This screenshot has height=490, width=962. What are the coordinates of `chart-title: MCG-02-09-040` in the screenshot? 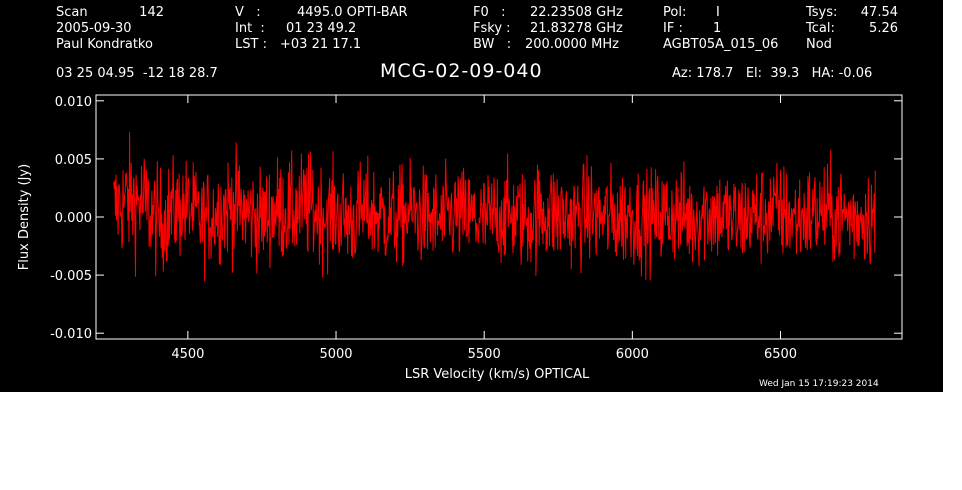 It's located at (461, 71).